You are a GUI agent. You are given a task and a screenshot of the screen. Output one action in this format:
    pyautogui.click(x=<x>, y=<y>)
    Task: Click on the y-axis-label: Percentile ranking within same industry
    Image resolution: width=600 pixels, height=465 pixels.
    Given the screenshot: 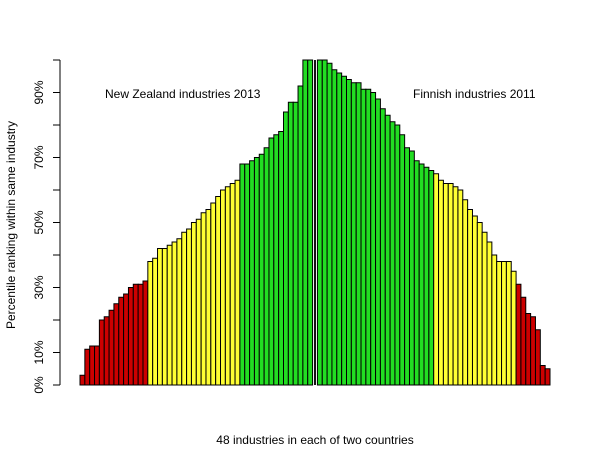 What is the action you would take?
    pyautogui.click(x=11, y=225)
    